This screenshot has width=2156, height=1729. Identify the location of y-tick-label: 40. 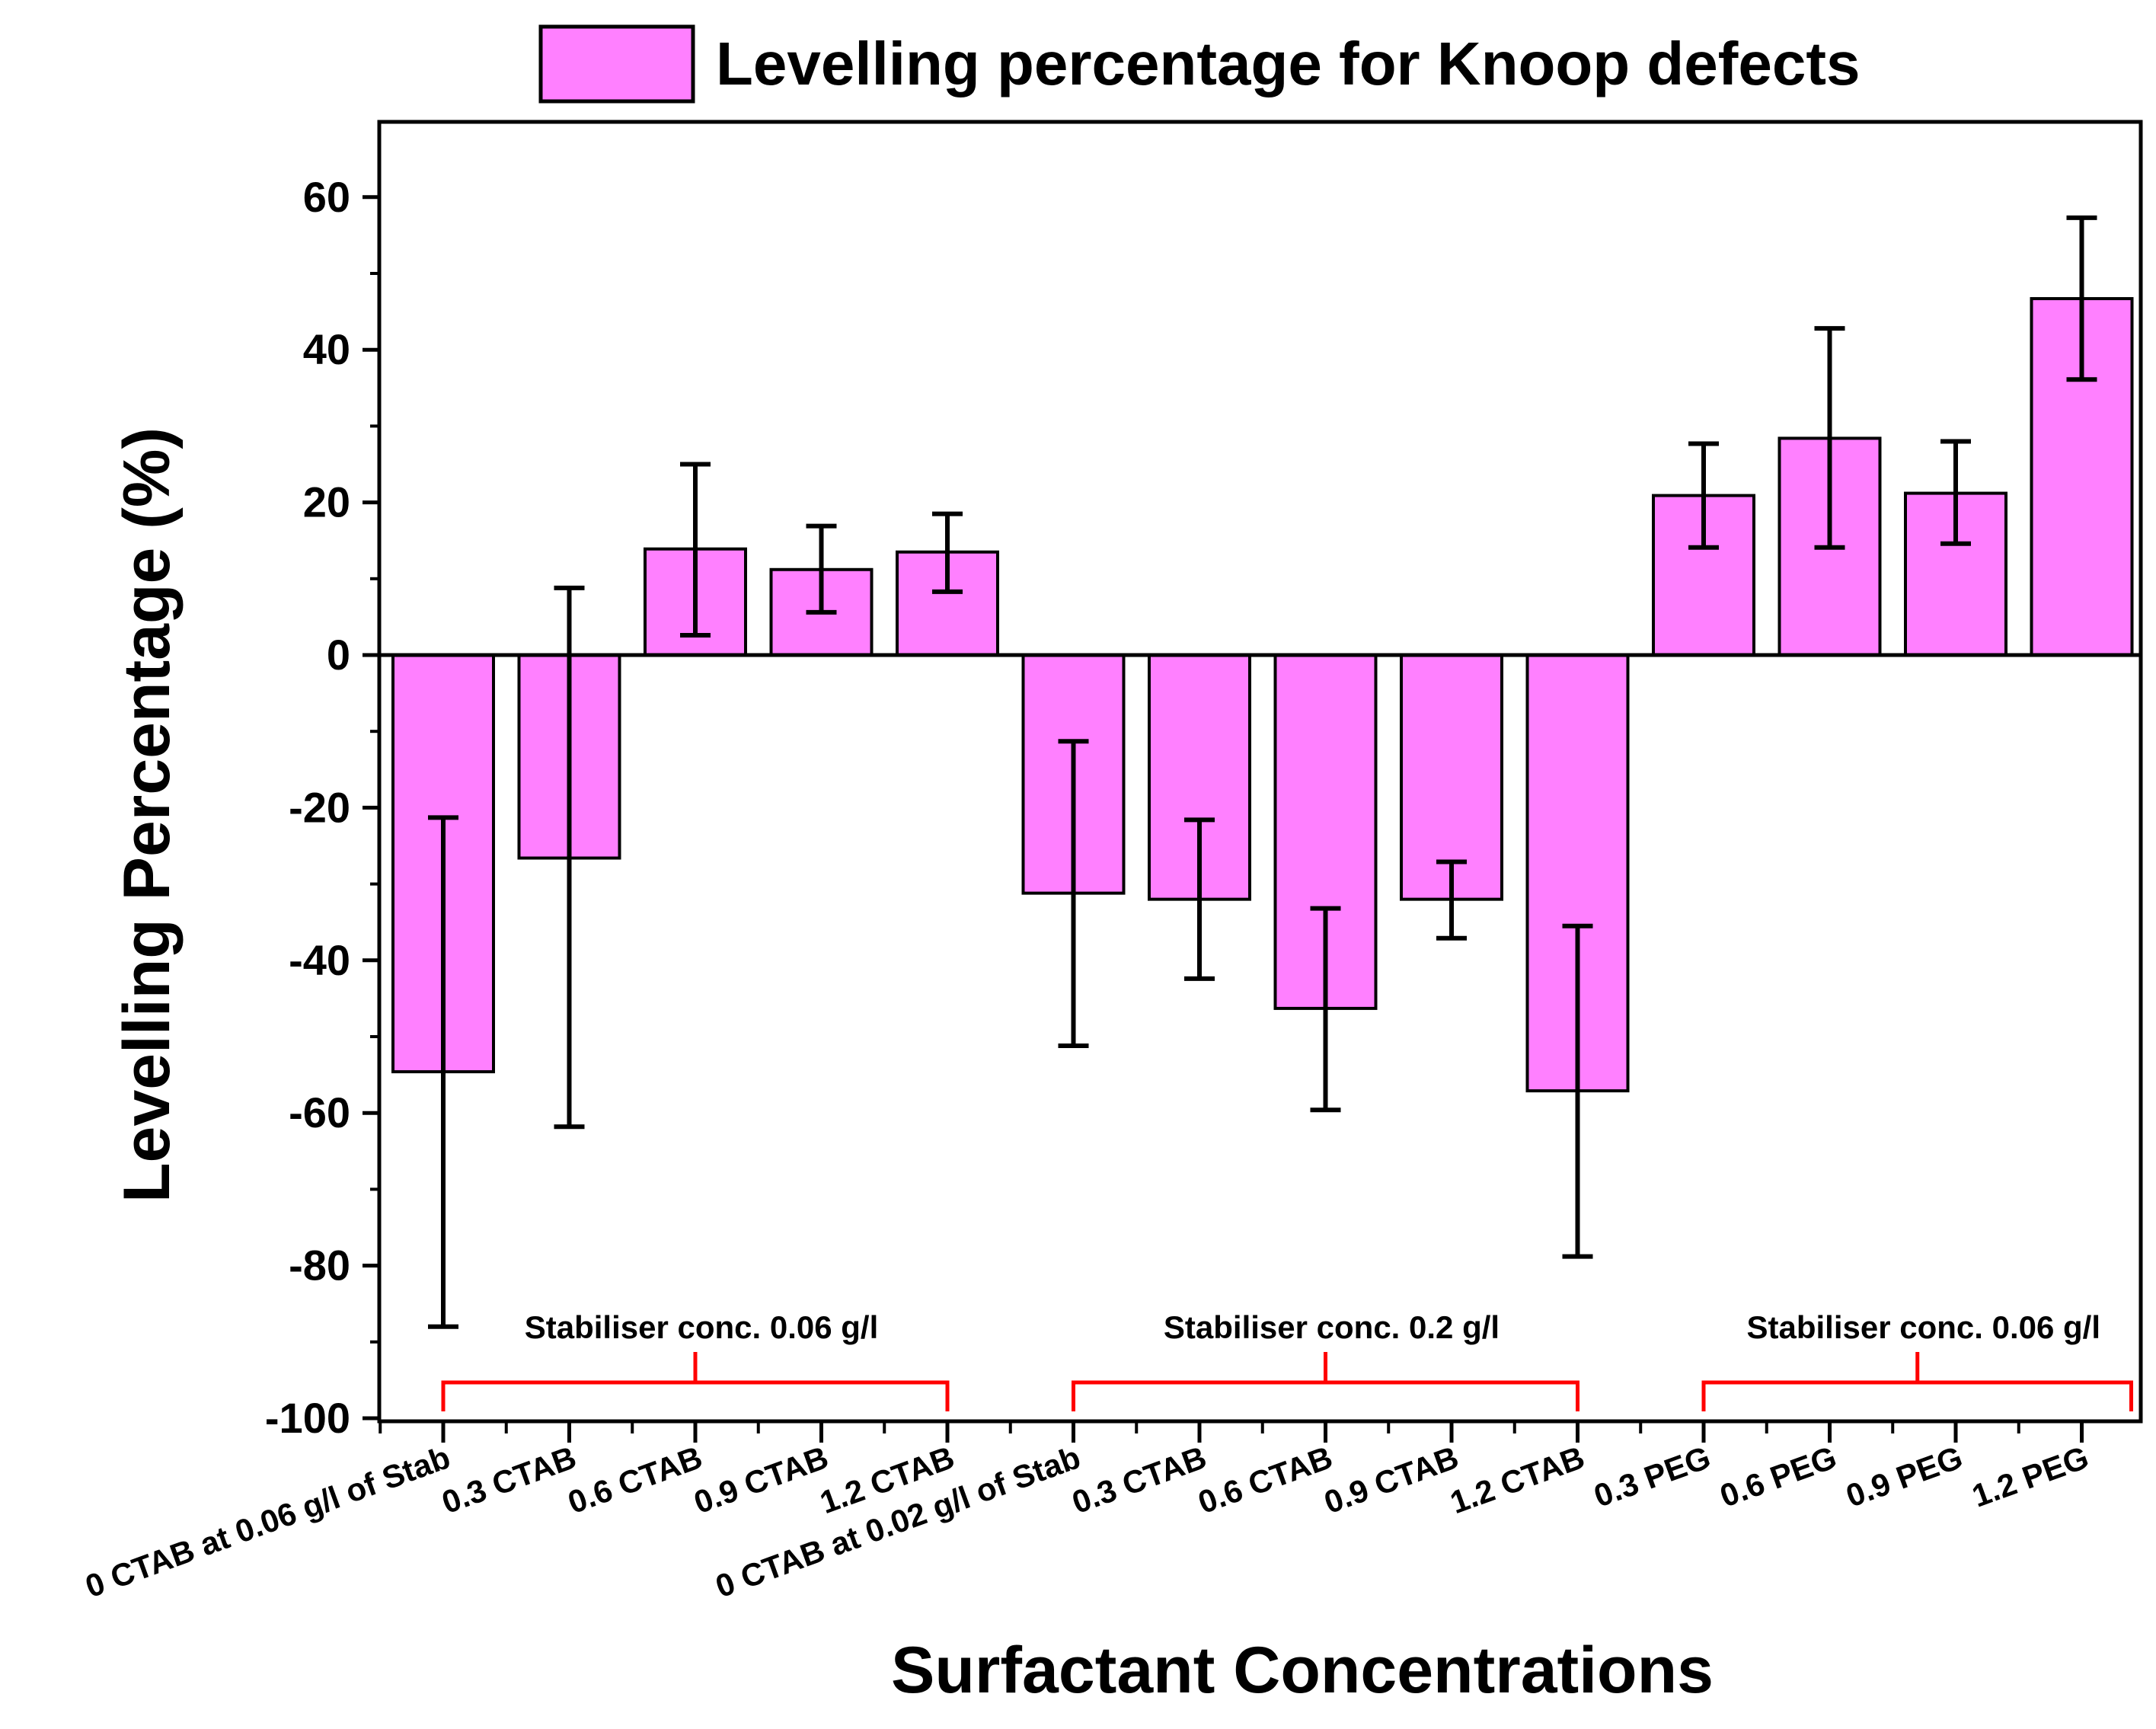
(326, 349).